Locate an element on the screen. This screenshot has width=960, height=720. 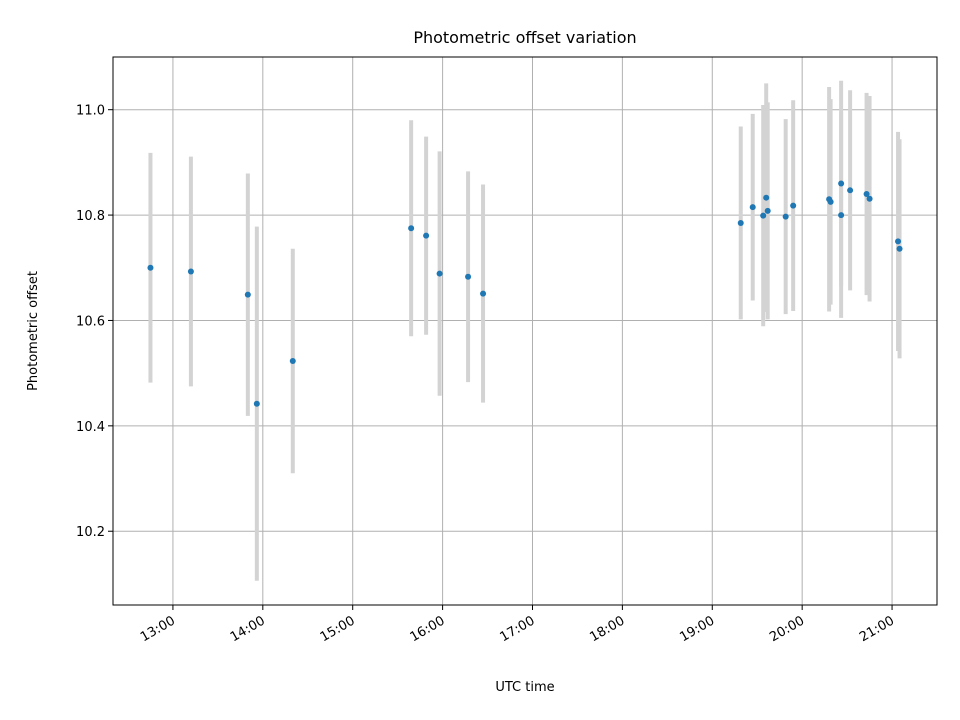
y-tick-label: 10.2 is located at coordinates (90, 532).